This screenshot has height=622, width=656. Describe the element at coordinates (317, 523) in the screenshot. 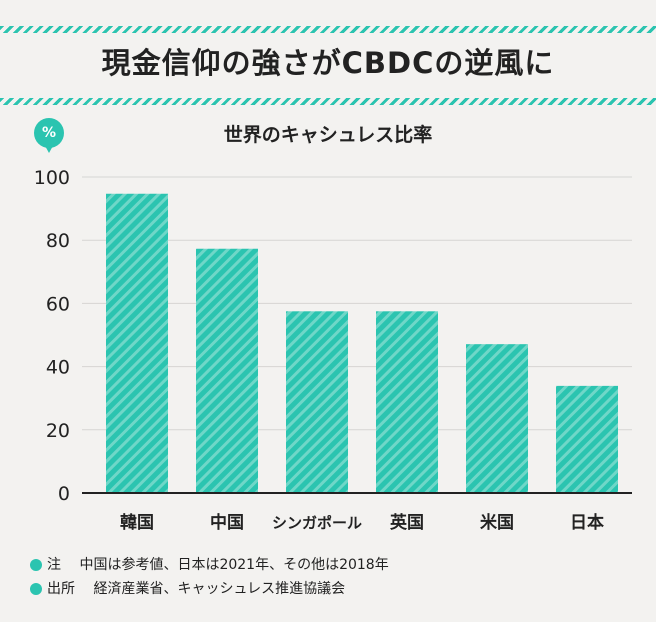

I see `category-label: シンガポール` at that location.